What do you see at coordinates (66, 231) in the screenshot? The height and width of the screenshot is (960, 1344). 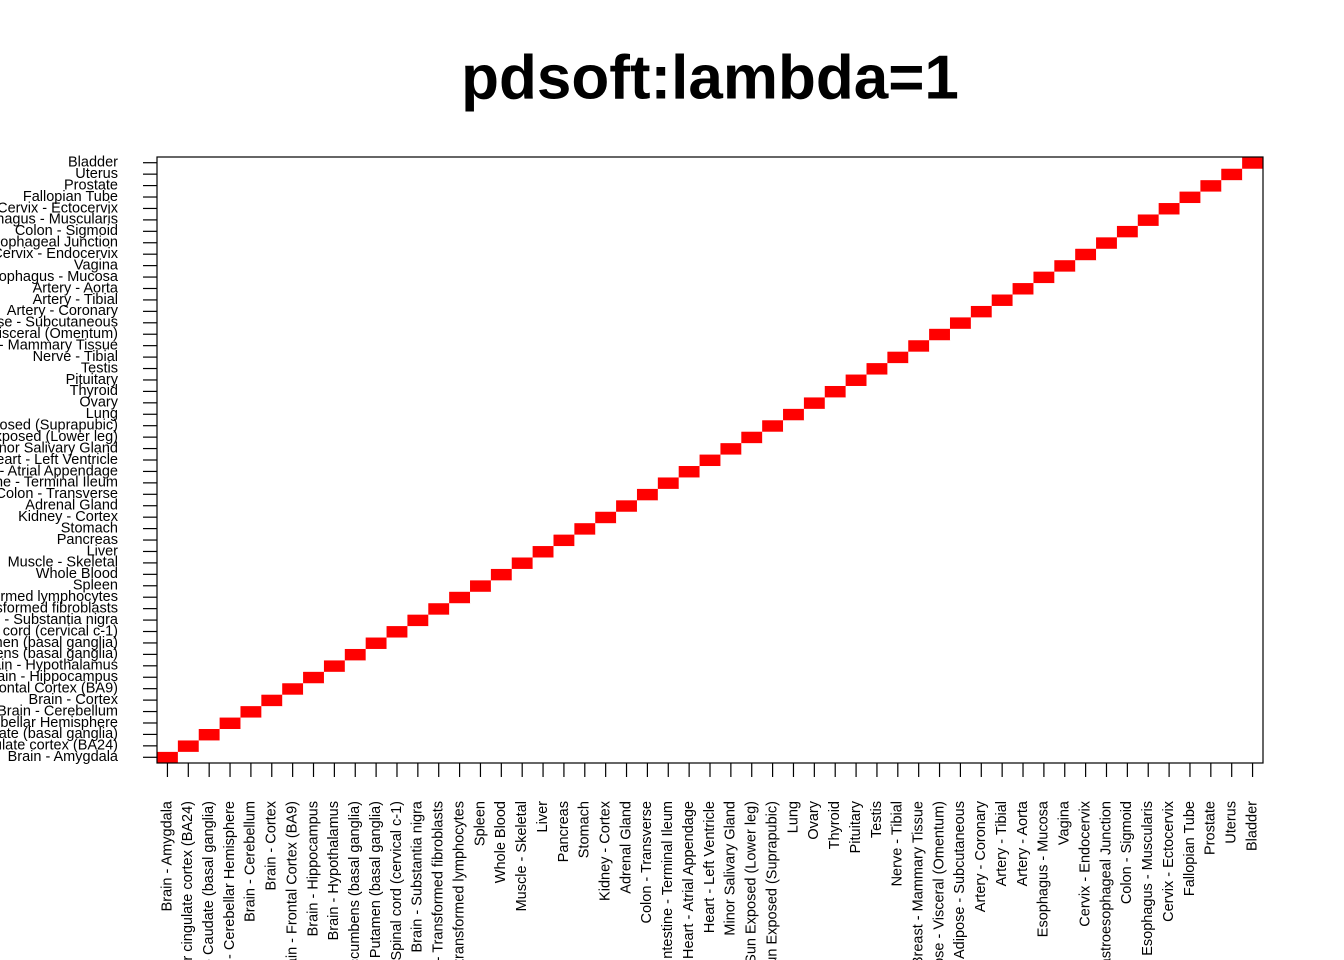 I see `y-tick-label: Colon - Sigmoid` at bounding box center [66, 231].